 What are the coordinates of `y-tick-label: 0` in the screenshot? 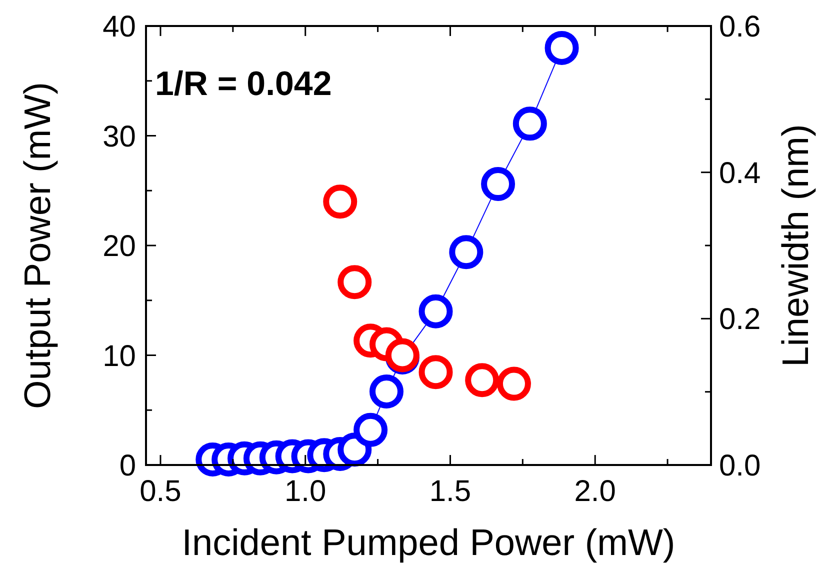 It's located at (127, 466).